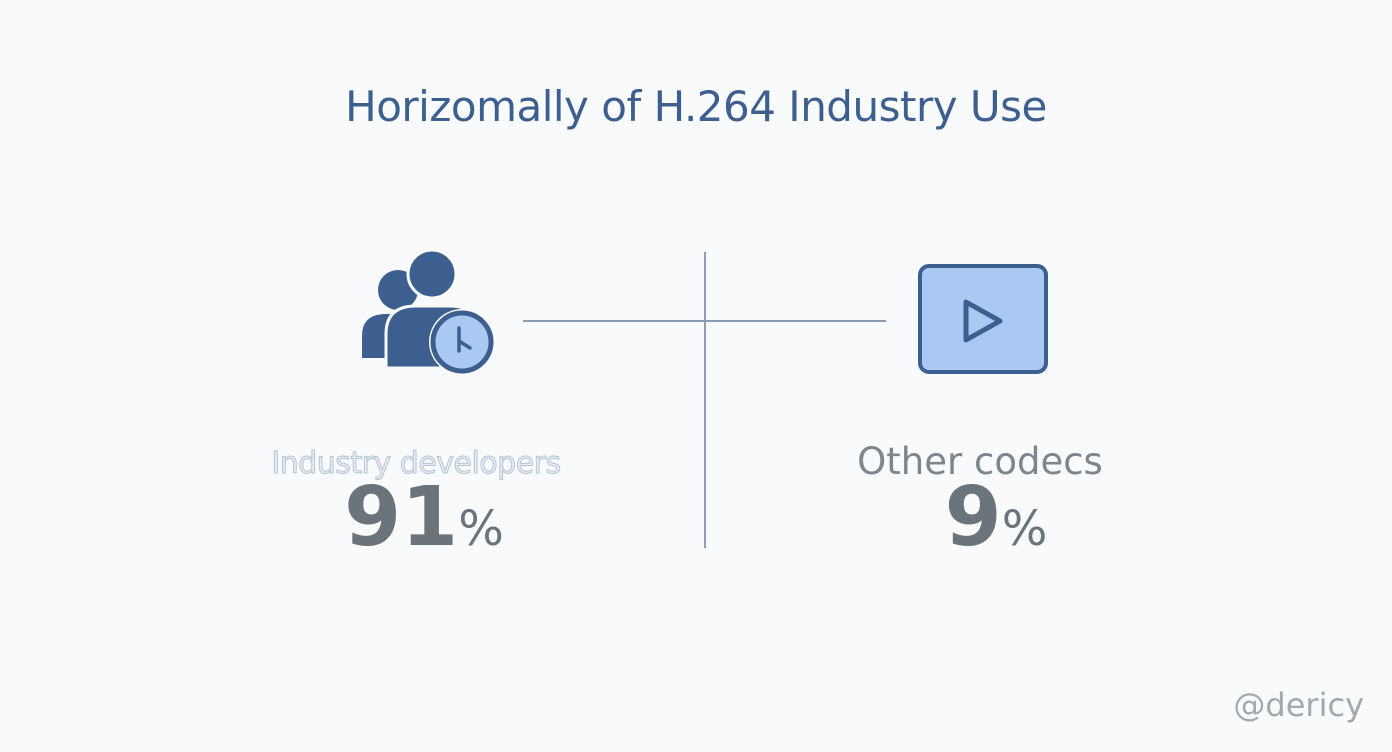 Image resolution: width=1392 pixels, height=752 pixels. What do you see at coordinates (980, 461) in the screenshot?
I see `right-label: Other codecs` at bounding box center [980, 461].